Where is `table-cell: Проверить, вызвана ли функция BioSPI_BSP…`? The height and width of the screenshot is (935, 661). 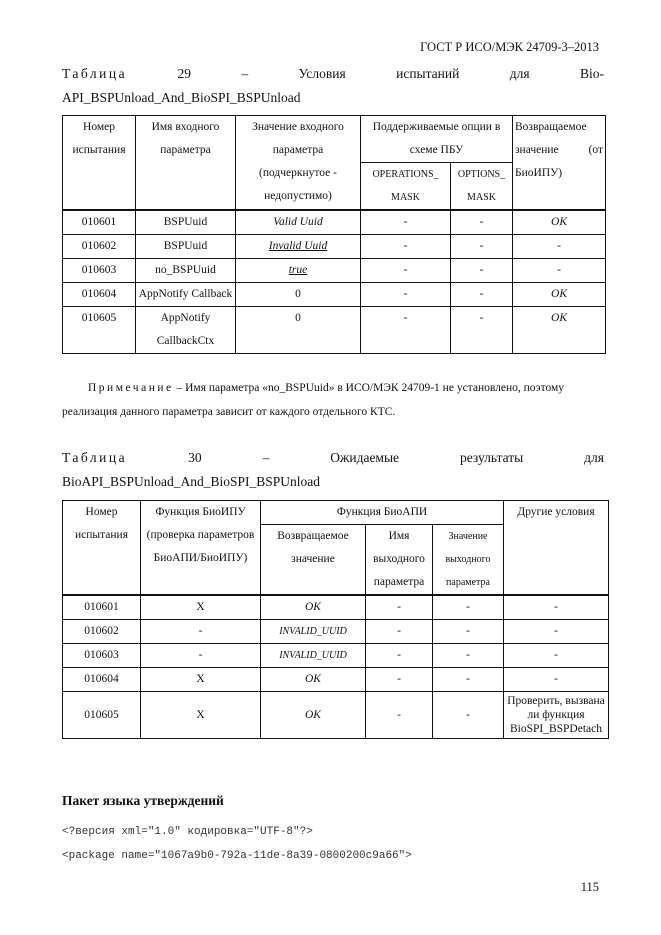
table-cell: Проверить, вызвана ли функция BioSPI_BSP… is located at coordinates (556, 715).